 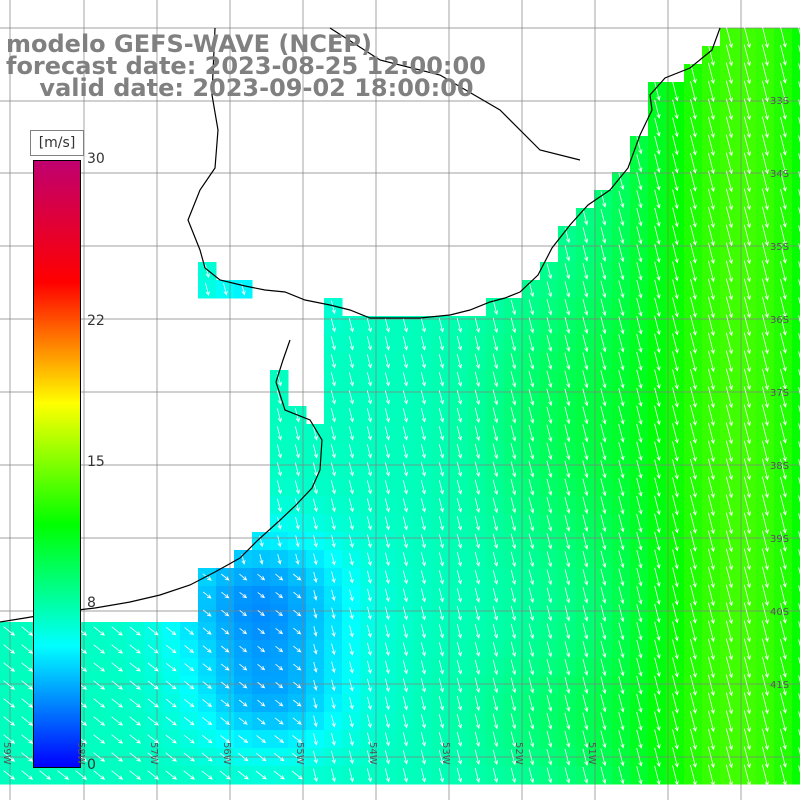 What do you see at coordinates (57, 464) in the screenshot?
I see `colorbar` at bounding box center [57, 464].